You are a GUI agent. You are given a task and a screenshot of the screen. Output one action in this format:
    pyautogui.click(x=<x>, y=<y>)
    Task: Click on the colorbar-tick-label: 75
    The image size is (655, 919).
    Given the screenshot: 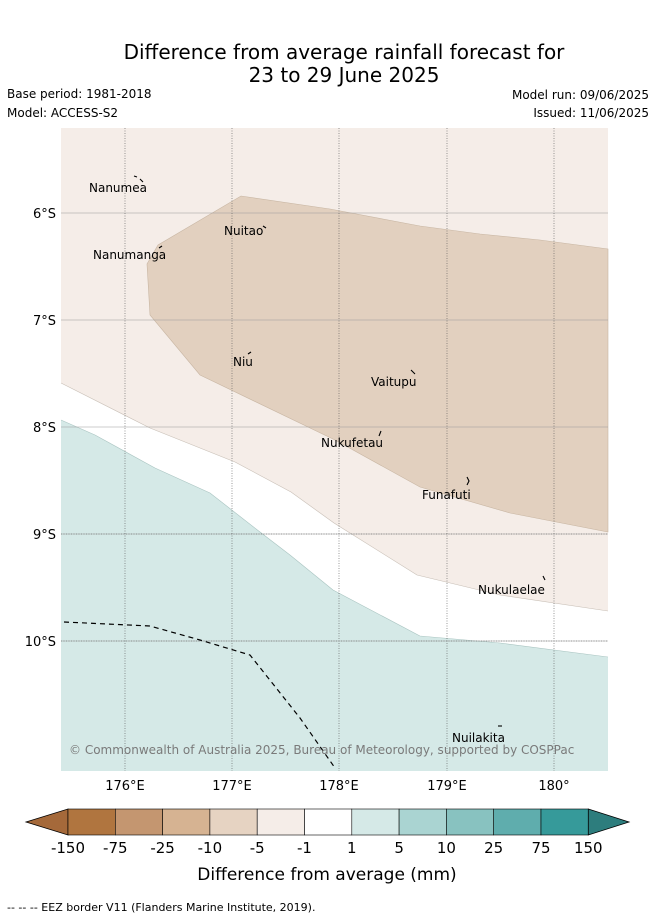 What is the action you would take?
    pyautogui.click(x=540, y=848)
    